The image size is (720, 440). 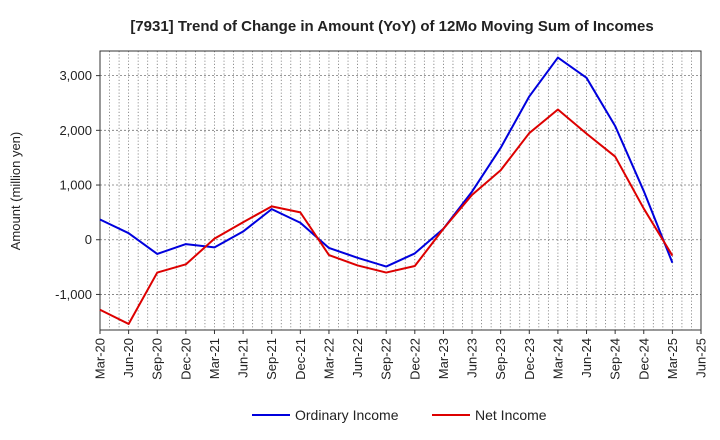 What do you see at coordinates (243, 358) in the screenshot?
I see `x-tick-label: Jun-21` at bounding box center [243, 358].